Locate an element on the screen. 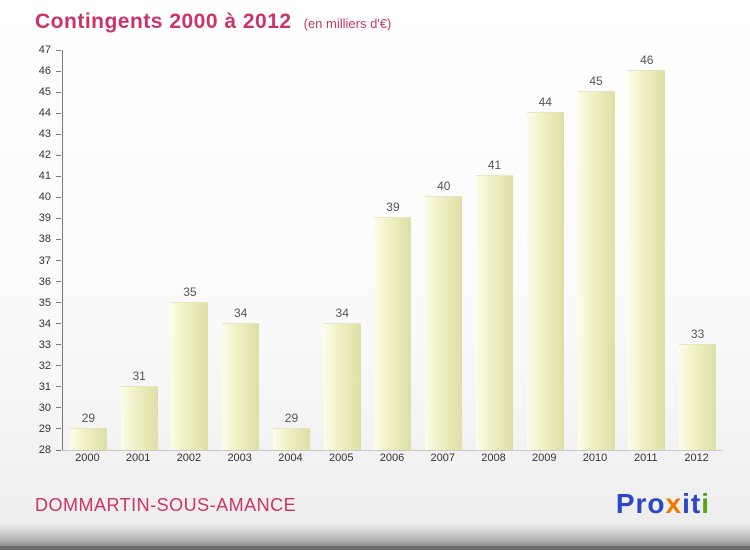 This screenshot has height=550, width=750. y-tick-label: 32 is located at coordinates (44, 365).